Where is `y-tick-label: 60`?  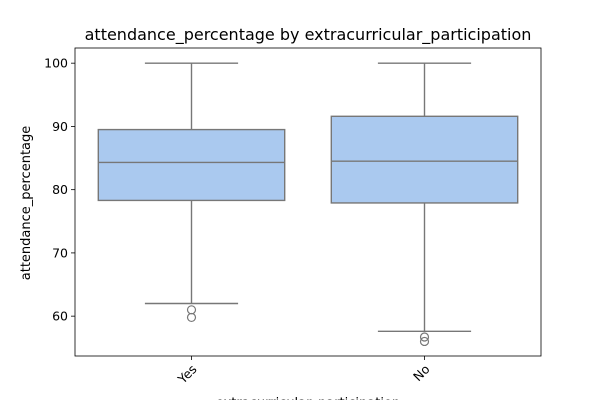
y-tick-label: 60 is located at coordinates (60, 316).